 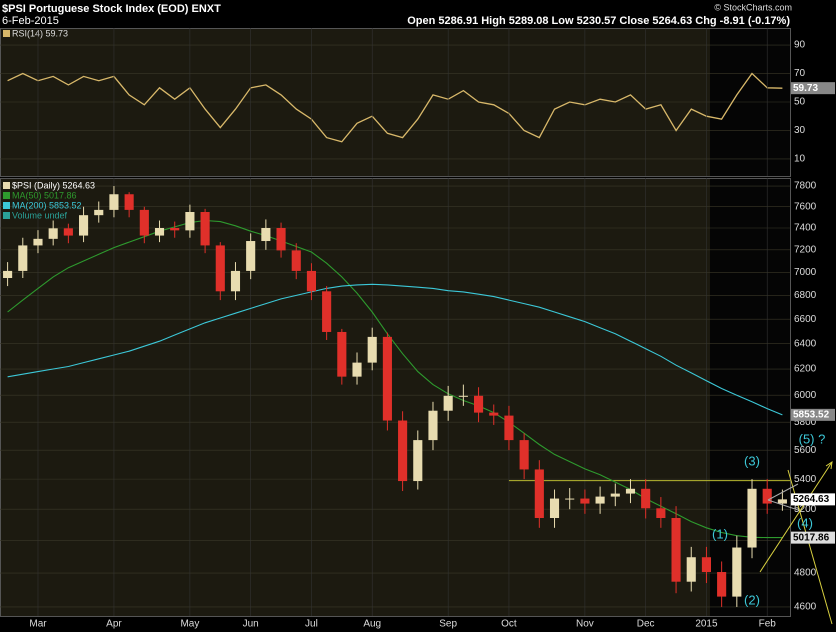 What do you see at coordinates (47, 205) in the screenshot?
I see `legend-label: MA(200) 5853.52` at bounding box center [47, 205].